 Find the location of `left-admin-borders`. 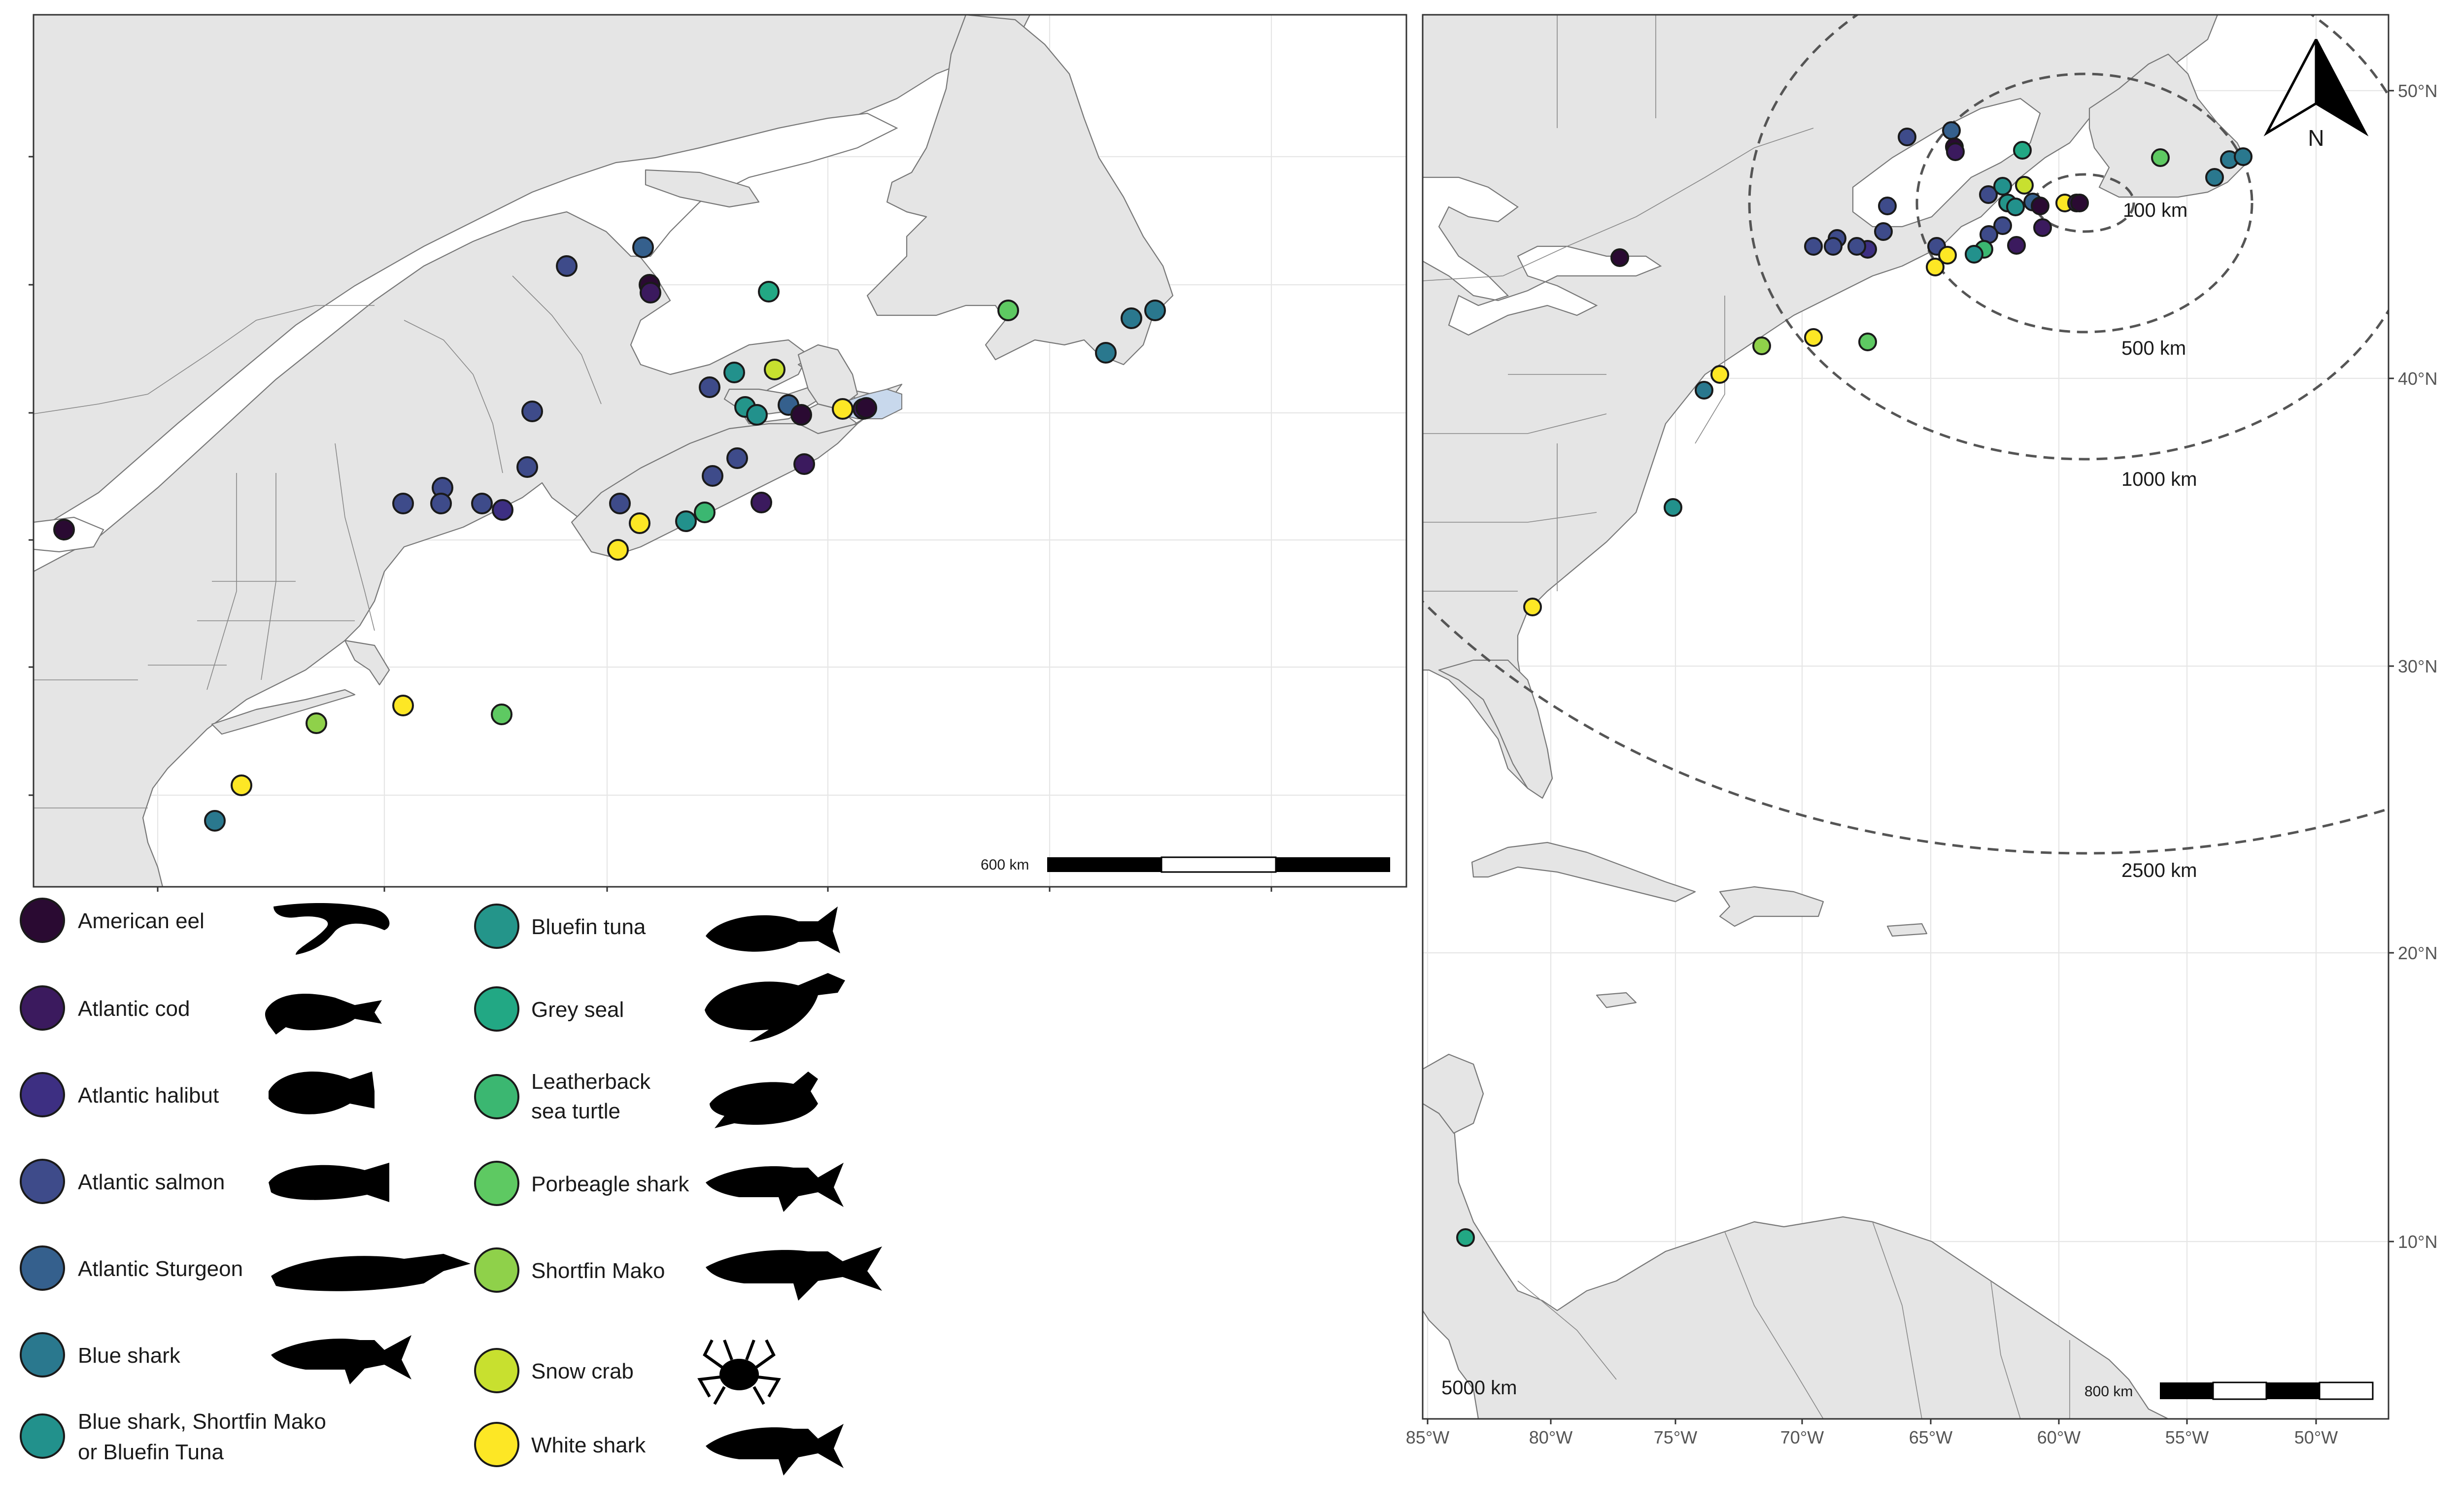

left-admin-borders is located at coordinates (318, 541).